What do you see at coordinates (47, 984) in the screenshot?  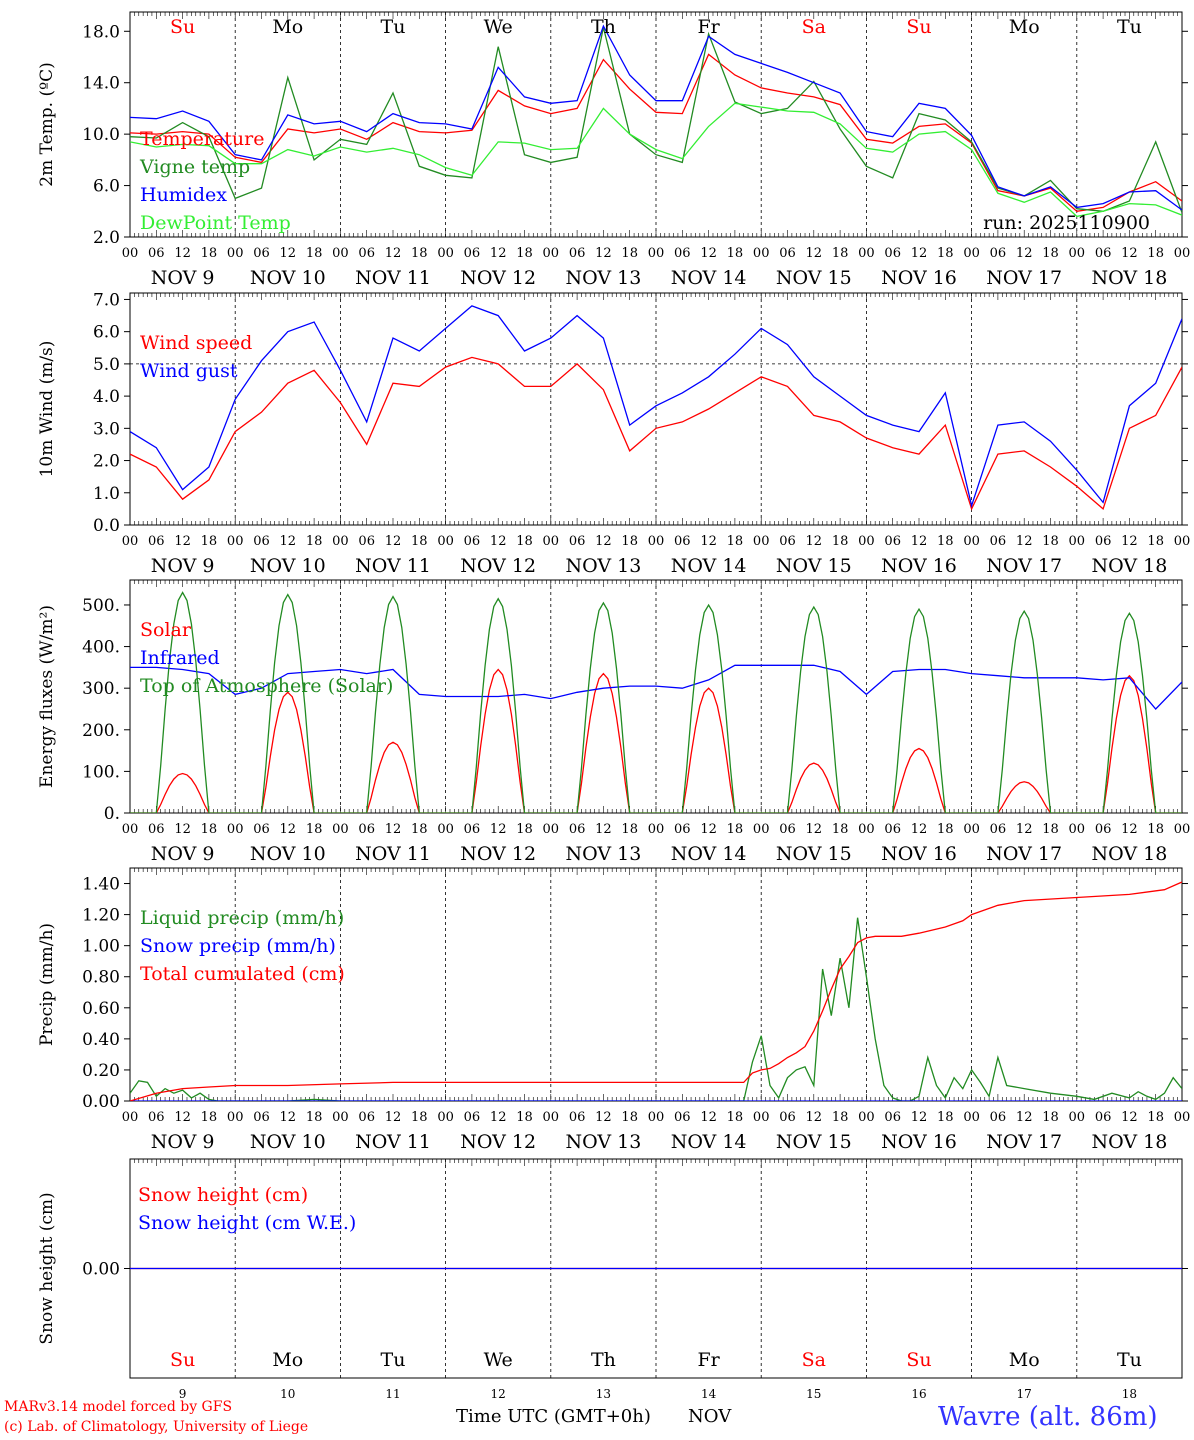 I see `y-axis-title: Precip (mm/h)` at bounding box center [47, 984].